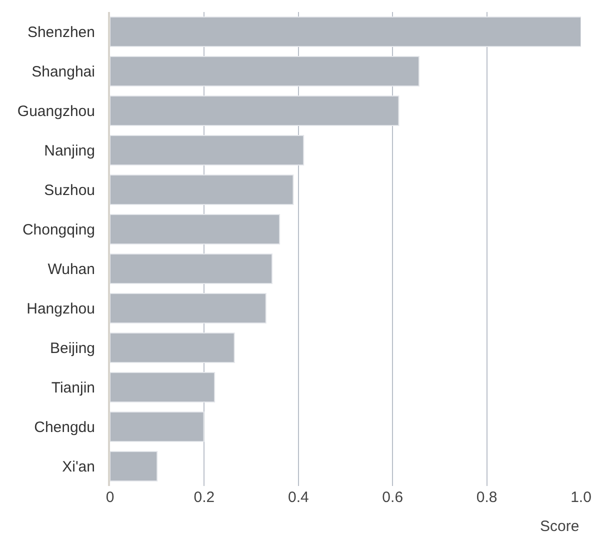 This screenshot has width=603, height=548. I want to click on x-tick-label: 0.4, so click(298, 497).